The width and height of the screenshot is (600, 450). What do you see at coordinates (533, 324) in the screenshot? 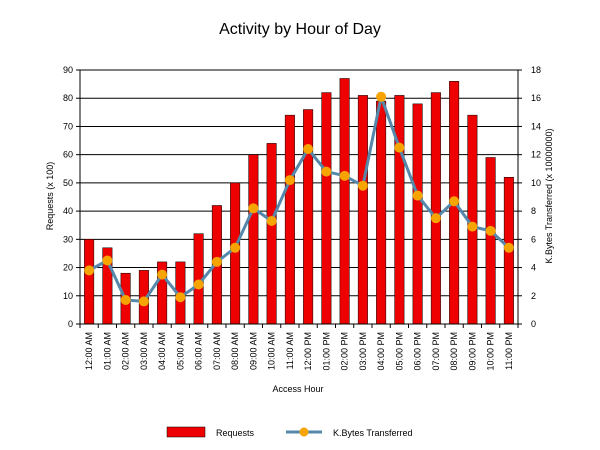
I see `y2-tick-label: 0` at bounding box center [533, 324].